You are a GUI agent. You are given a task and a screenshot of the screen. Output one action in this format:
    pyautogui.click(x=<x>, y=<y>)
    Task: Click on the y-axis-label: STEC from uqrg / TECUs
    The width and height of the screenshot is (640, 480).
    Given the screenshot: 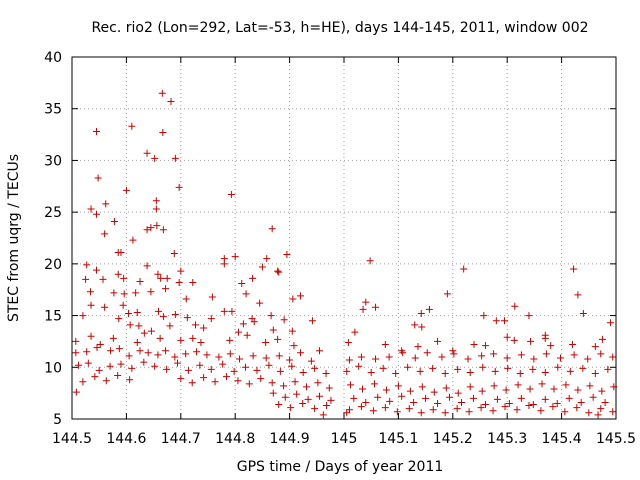 What is the action you would take?
    pyautogui.click(x=14, y=238)
    